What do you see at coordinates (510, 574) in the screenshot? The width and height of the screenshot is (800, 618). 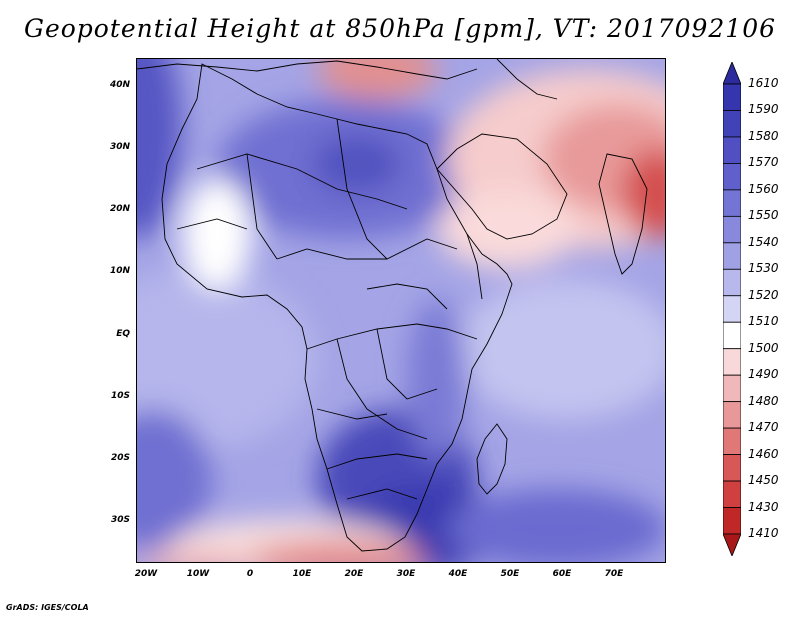 I see `lon-label-50e: 50E` at bounding box center [510, 574].